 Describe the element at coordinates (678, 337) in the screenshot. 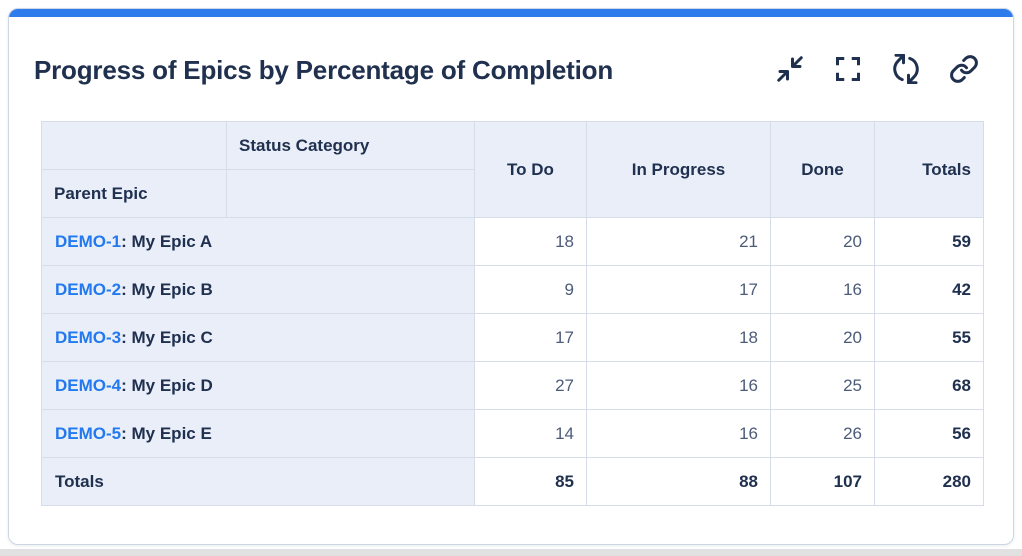

I see `in-progress-value-cell: 18` at that location.